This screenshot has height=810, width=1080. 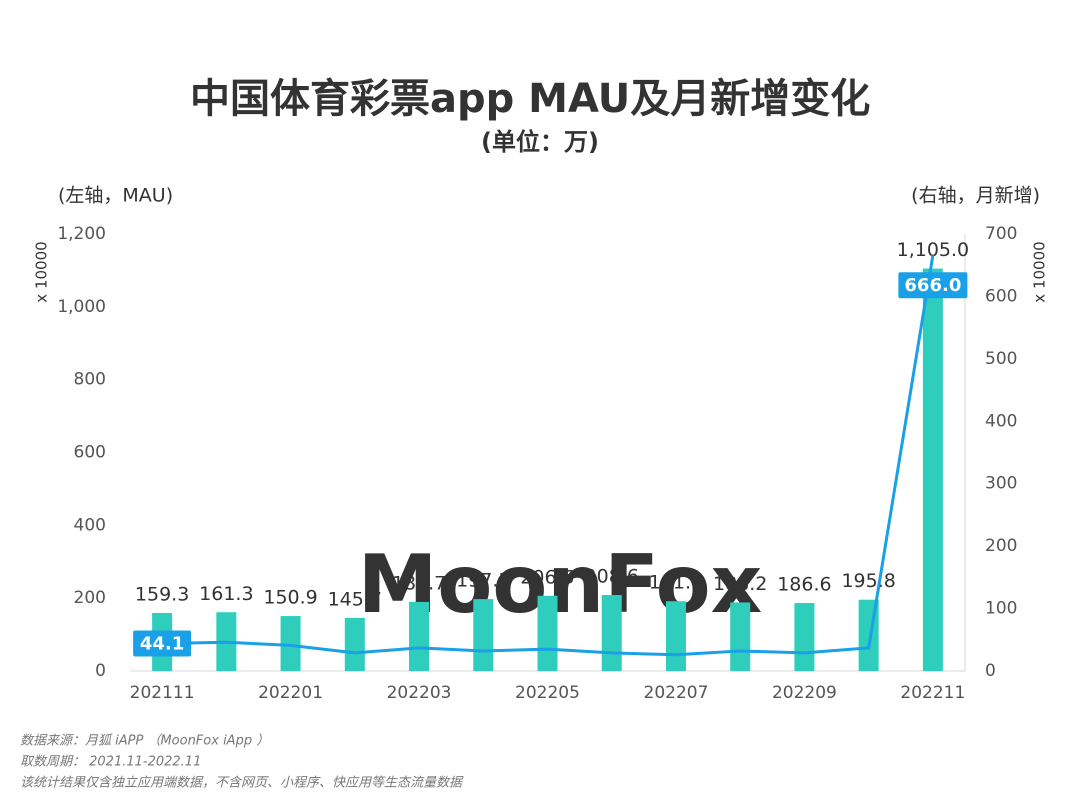 I want to click on y-axis-label: (左轴，MAU), so click(x=115, y=196).